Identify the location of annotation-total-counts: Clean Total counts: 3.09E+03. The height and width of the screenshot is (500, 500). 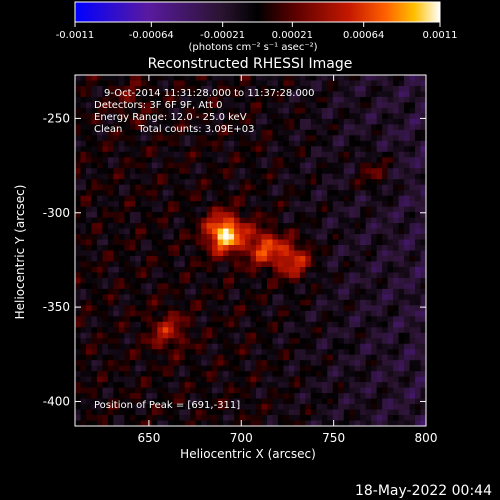
(174, 129).